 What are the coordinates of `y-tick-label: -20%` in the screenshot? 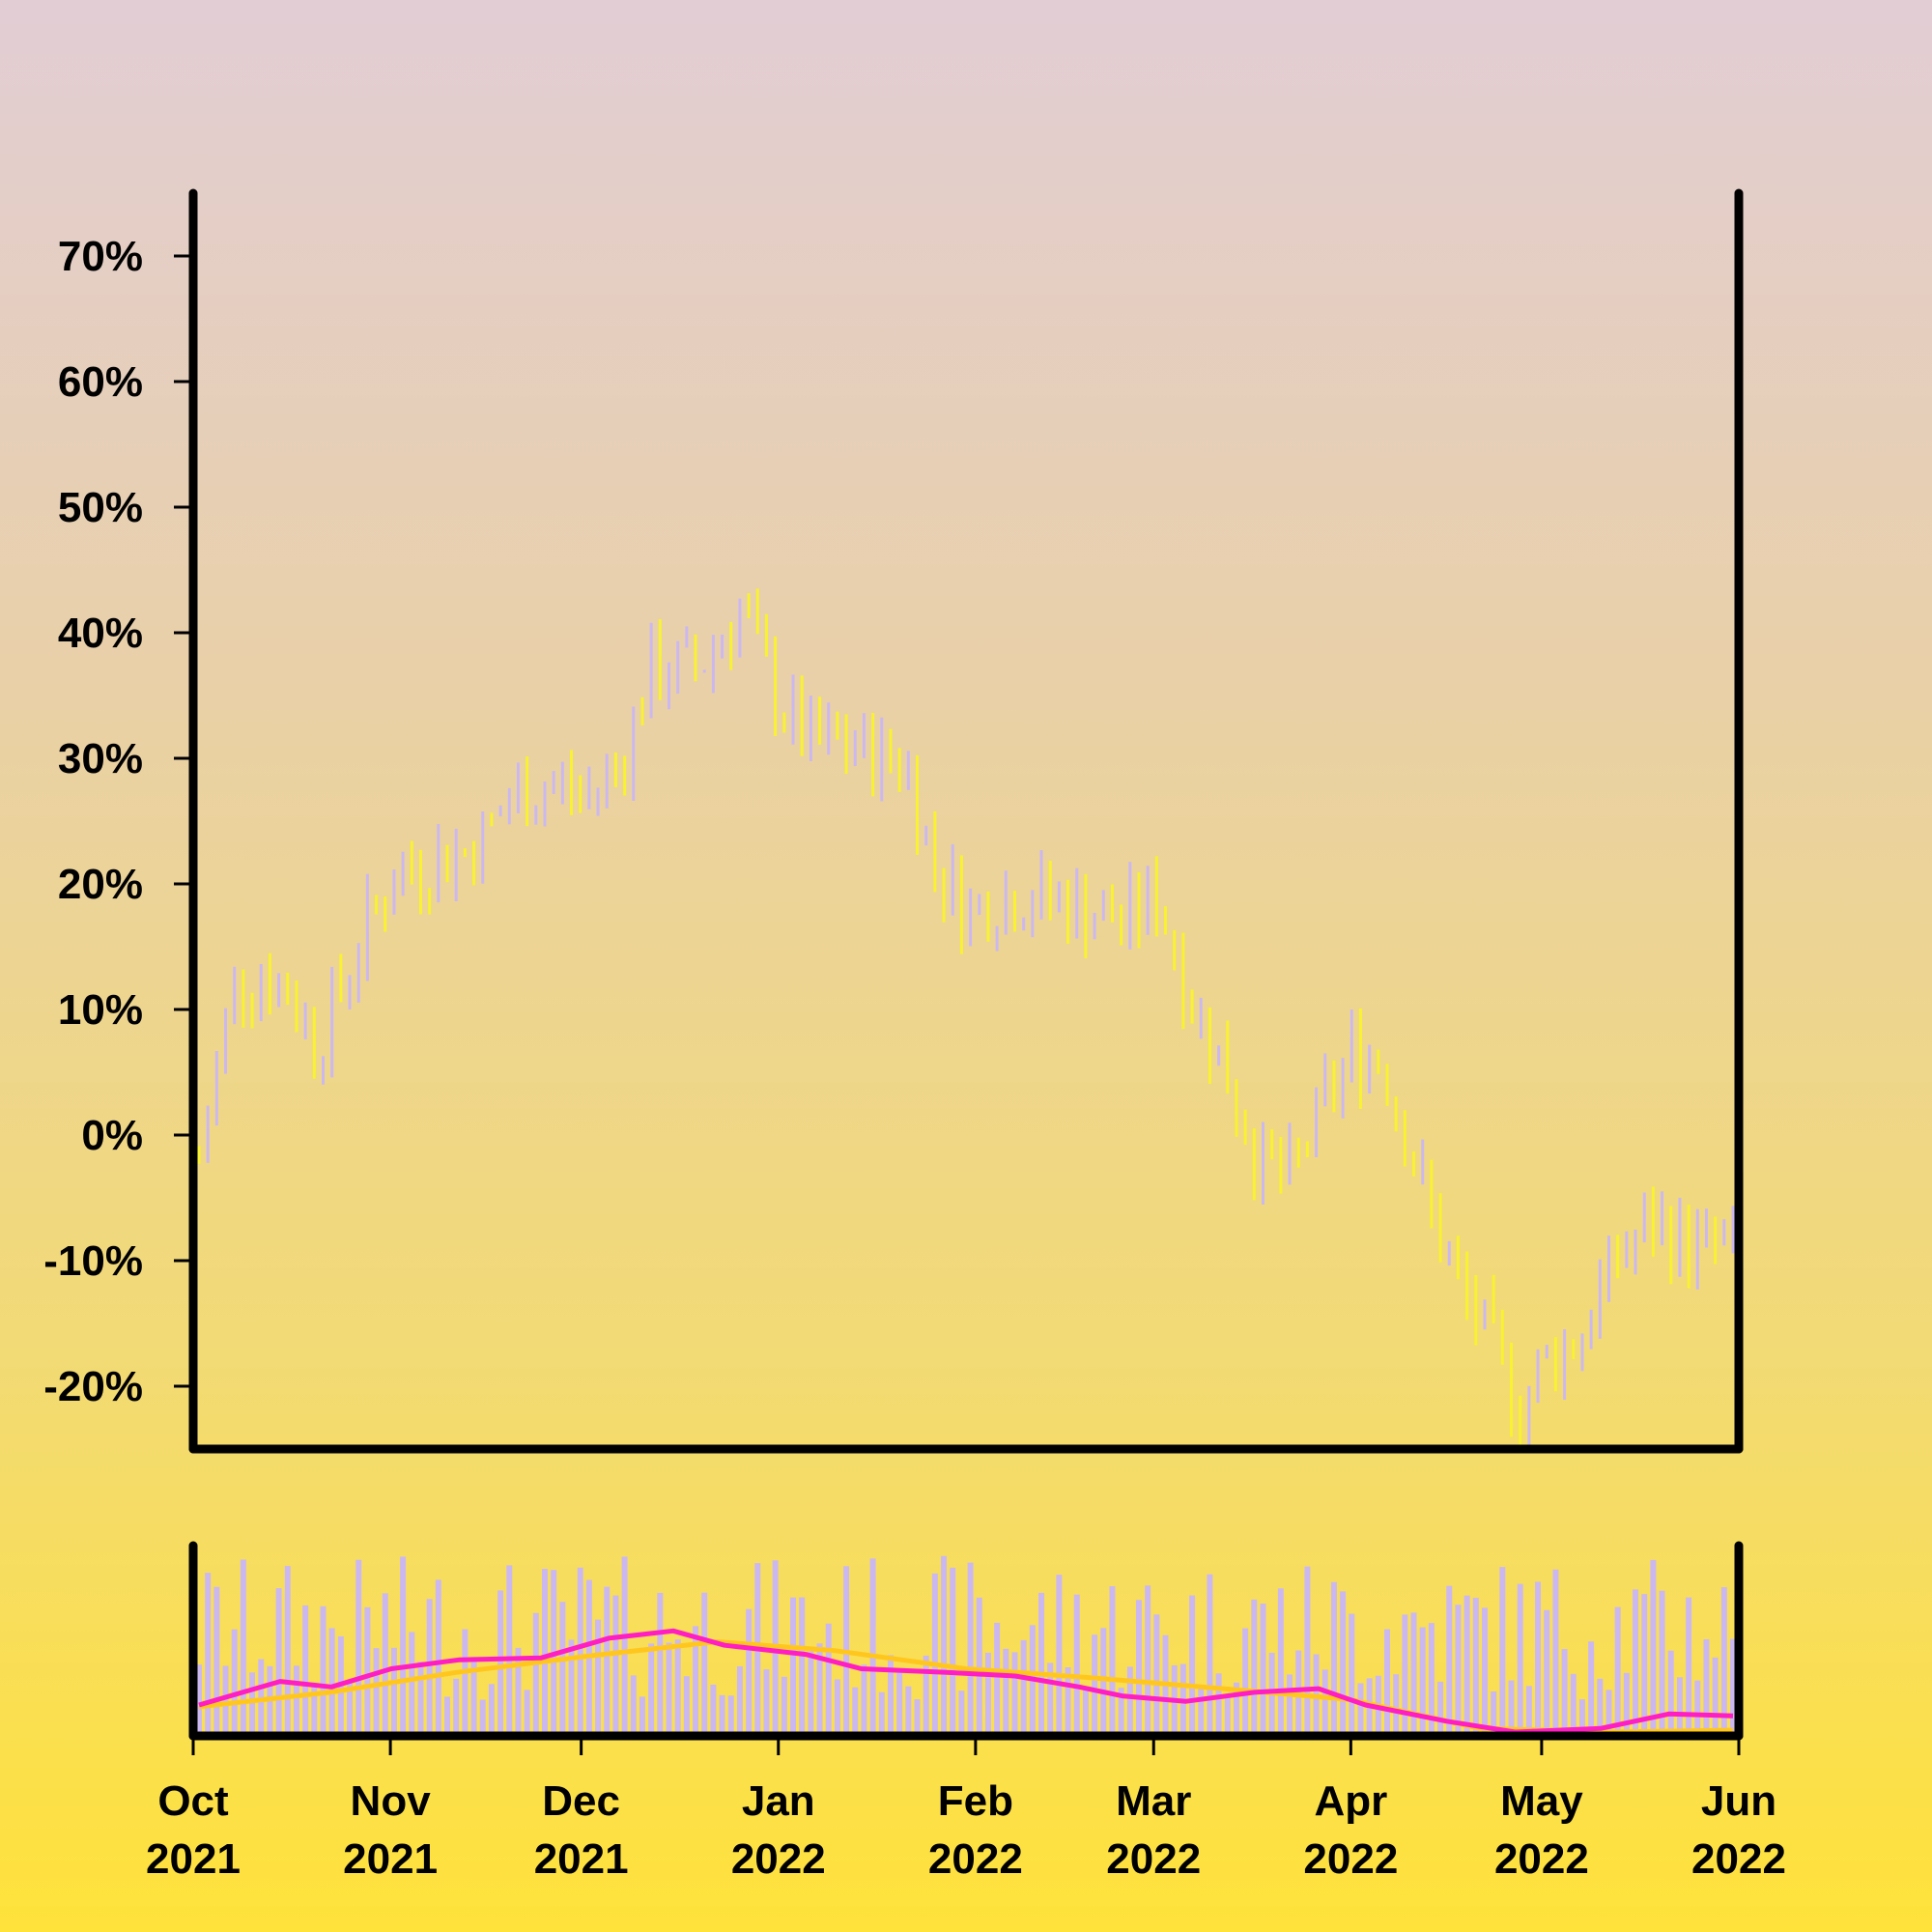 It's located at (93, 1386).